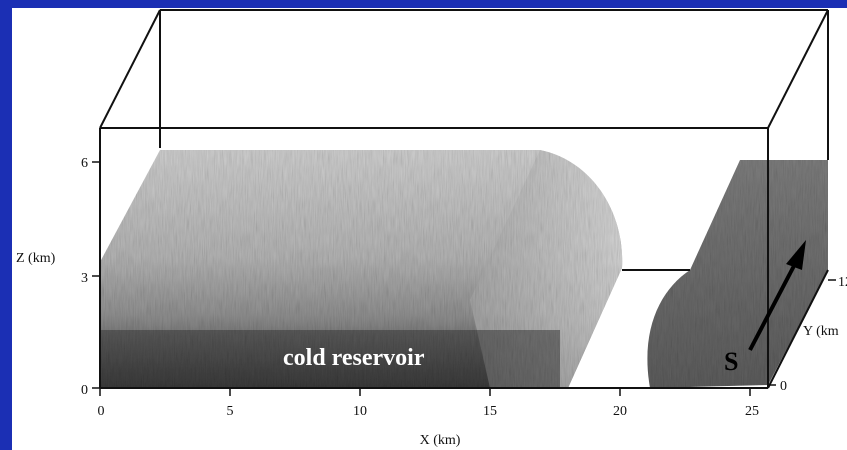  What do you see at coordinates (752, 411) in the screenshot?
I see `x-tick-label: 25` at bounding box center [752, 411].